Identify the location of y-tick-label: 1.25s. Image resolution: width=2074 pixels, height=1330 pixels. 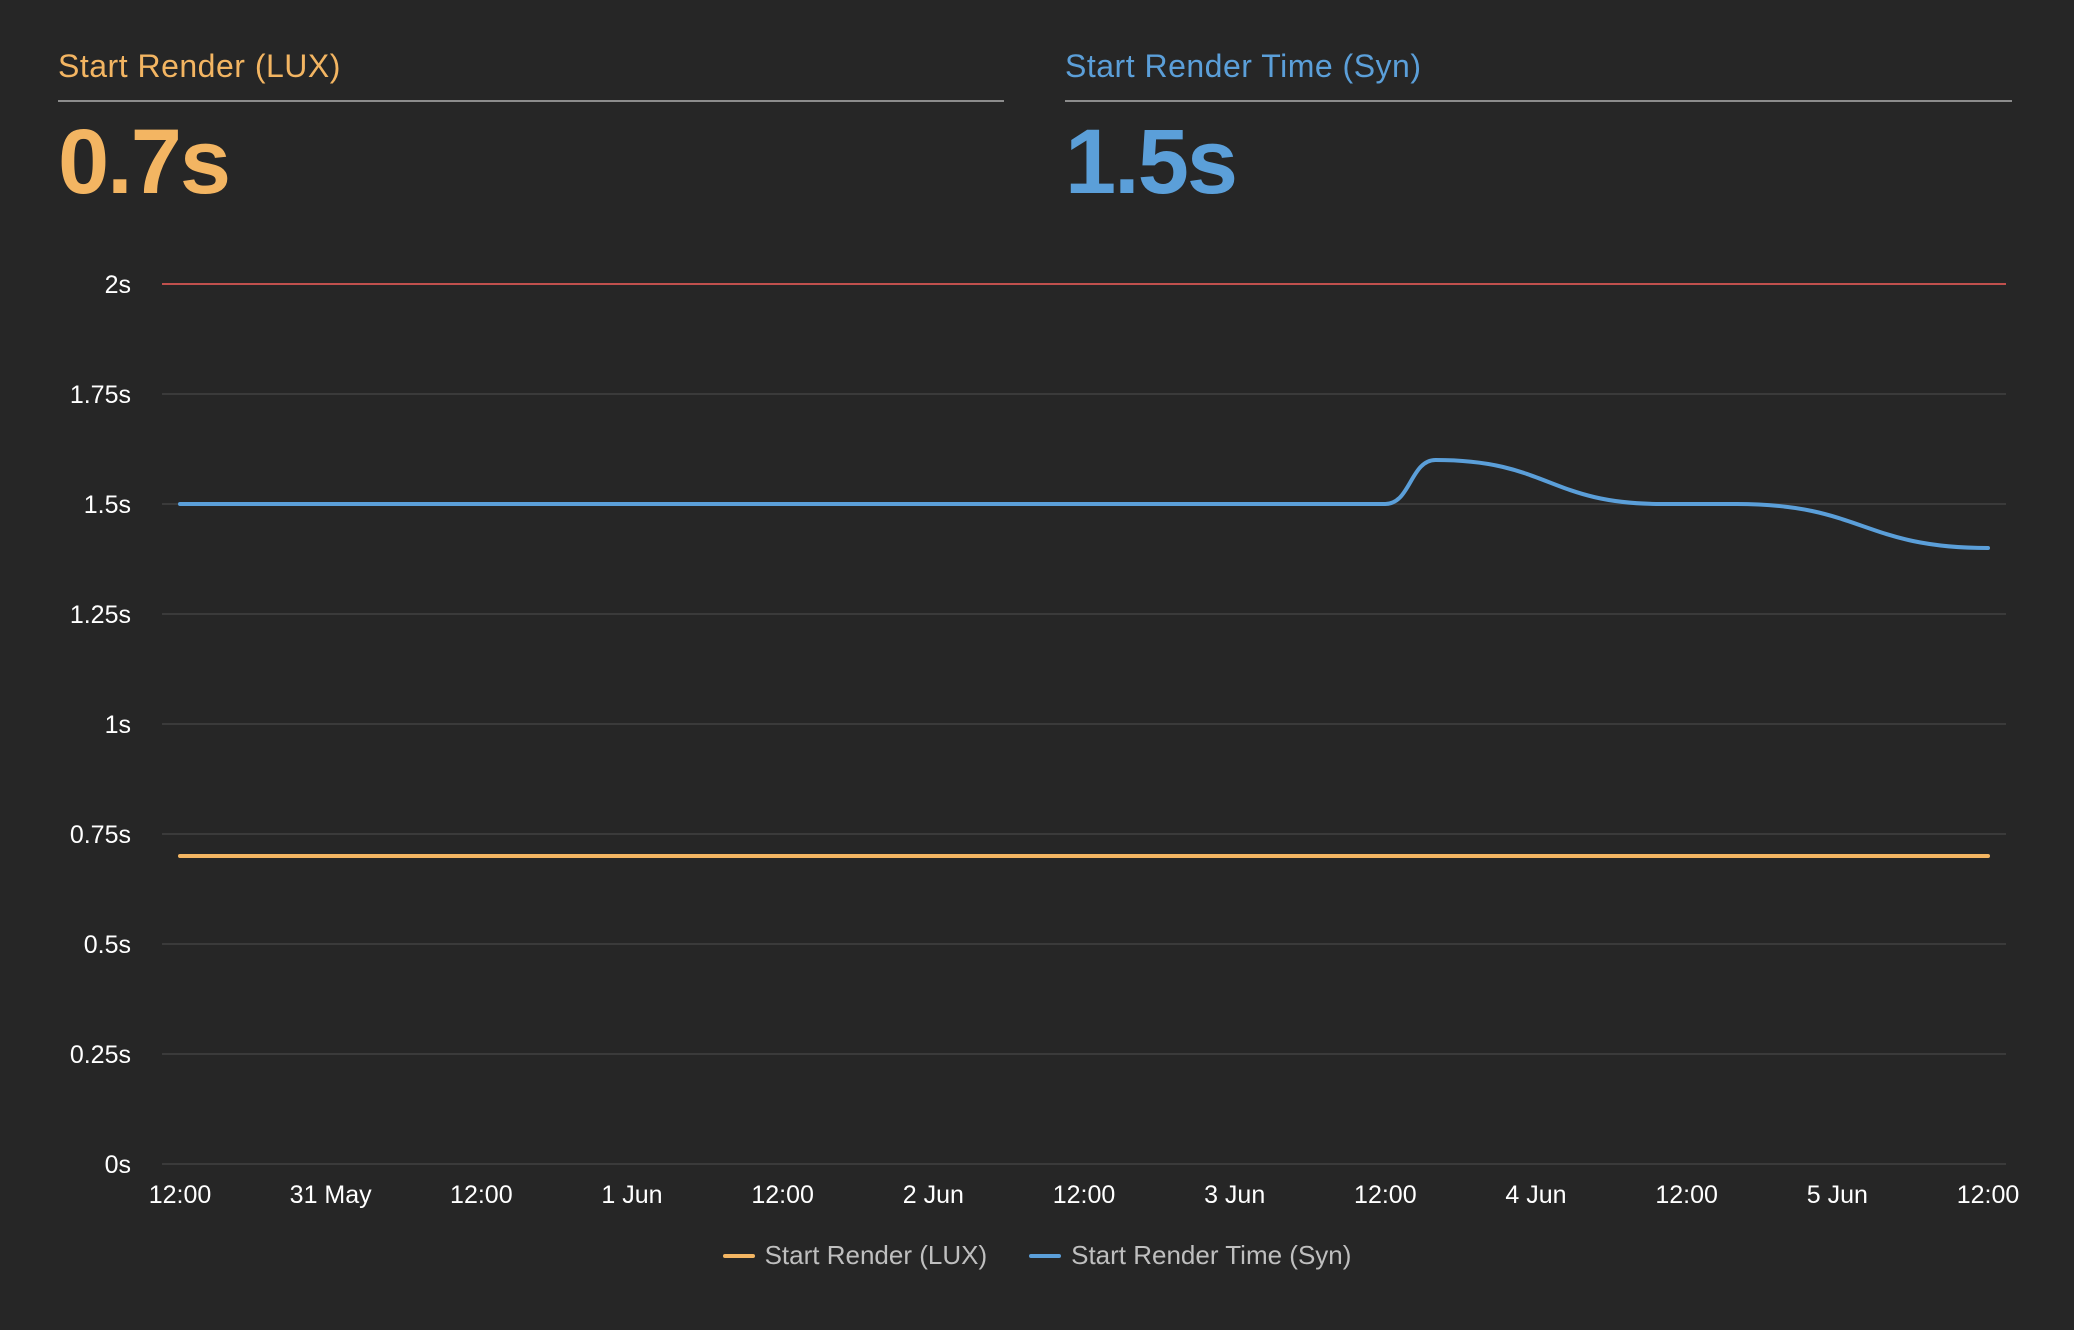
(100, 615).